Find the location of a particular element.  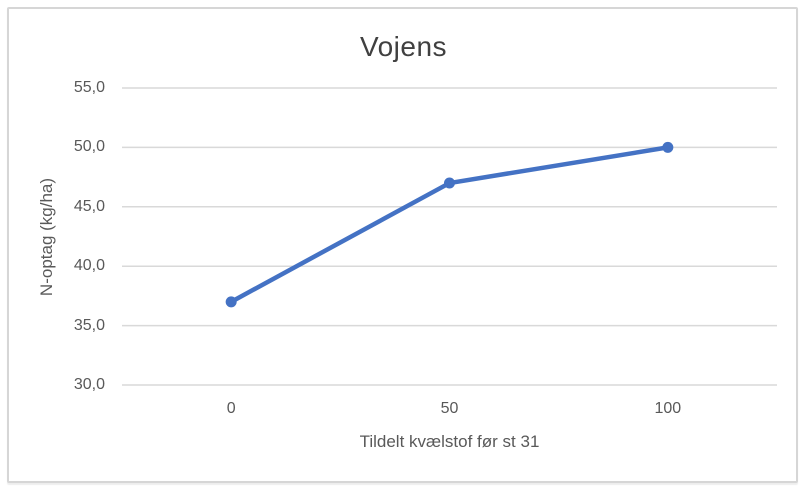

y-axis-tick-label: 45,0 is located at coordinates (89, 206).